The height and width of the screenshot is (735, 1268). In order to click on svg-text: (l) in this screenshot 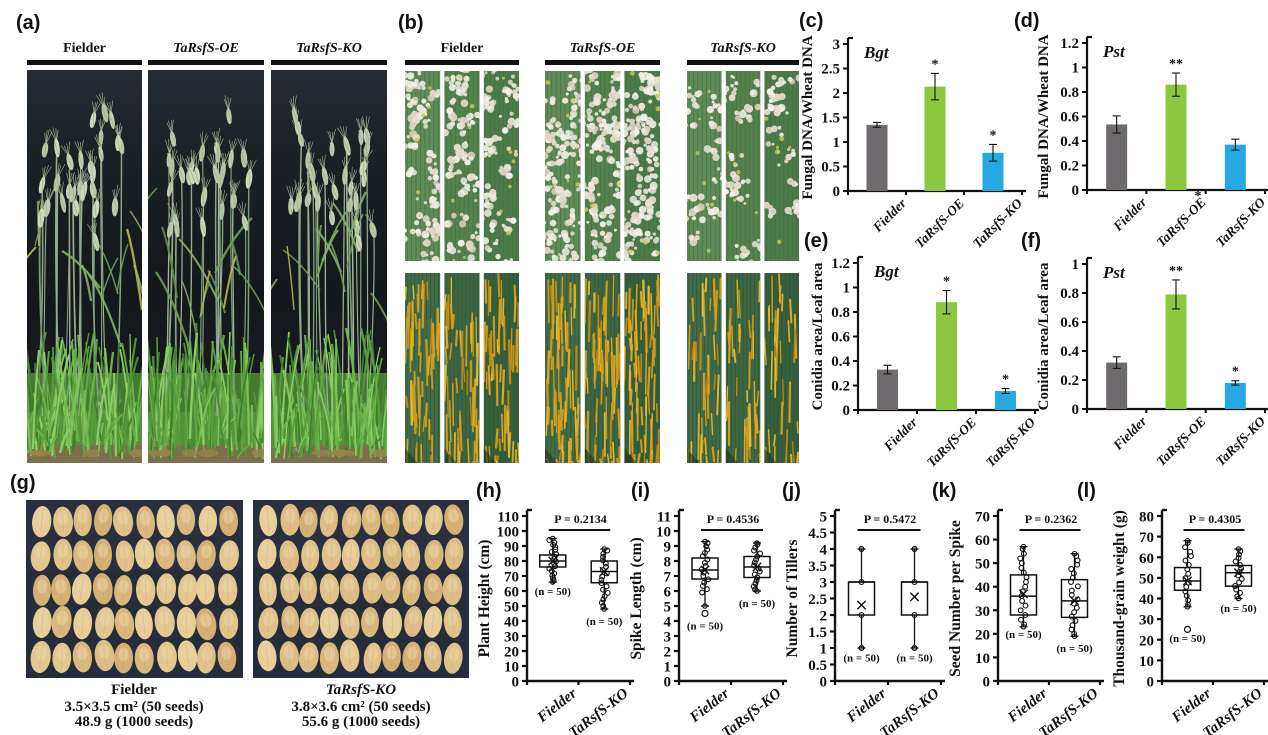, I will do `click(1086, 491)`.